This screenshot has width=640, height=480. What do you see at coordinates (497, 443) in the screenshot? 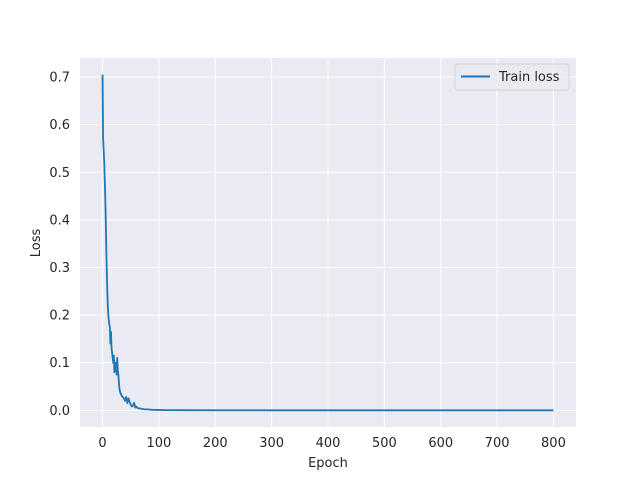
I see `x-tick-label: 700` at bounding box center [497, 443].